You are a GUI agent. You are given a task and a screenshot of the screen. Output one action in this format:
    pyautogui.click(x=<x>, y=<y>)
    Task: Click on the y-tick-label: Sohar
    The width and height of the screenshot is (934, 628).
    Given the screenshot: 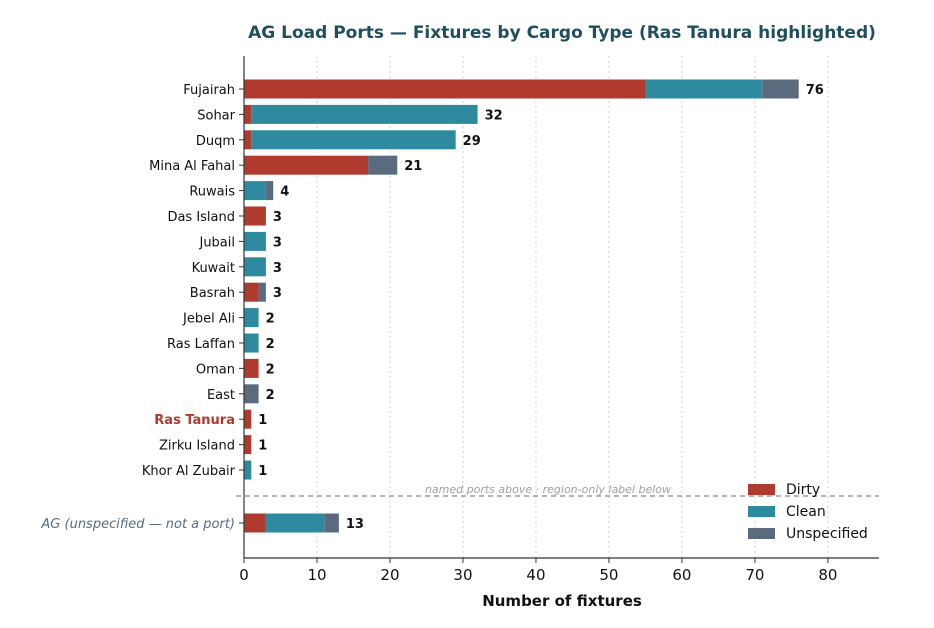 What is the action you would take?
    pyautogui.click(x=216, y=115)
    